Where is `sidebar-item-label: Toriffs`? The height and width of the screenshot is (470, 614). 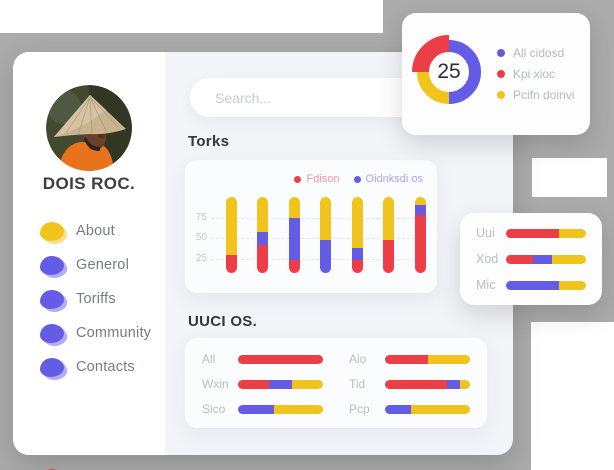
sidebar-item-label: Toriffs is located at coordinates (96, 299).